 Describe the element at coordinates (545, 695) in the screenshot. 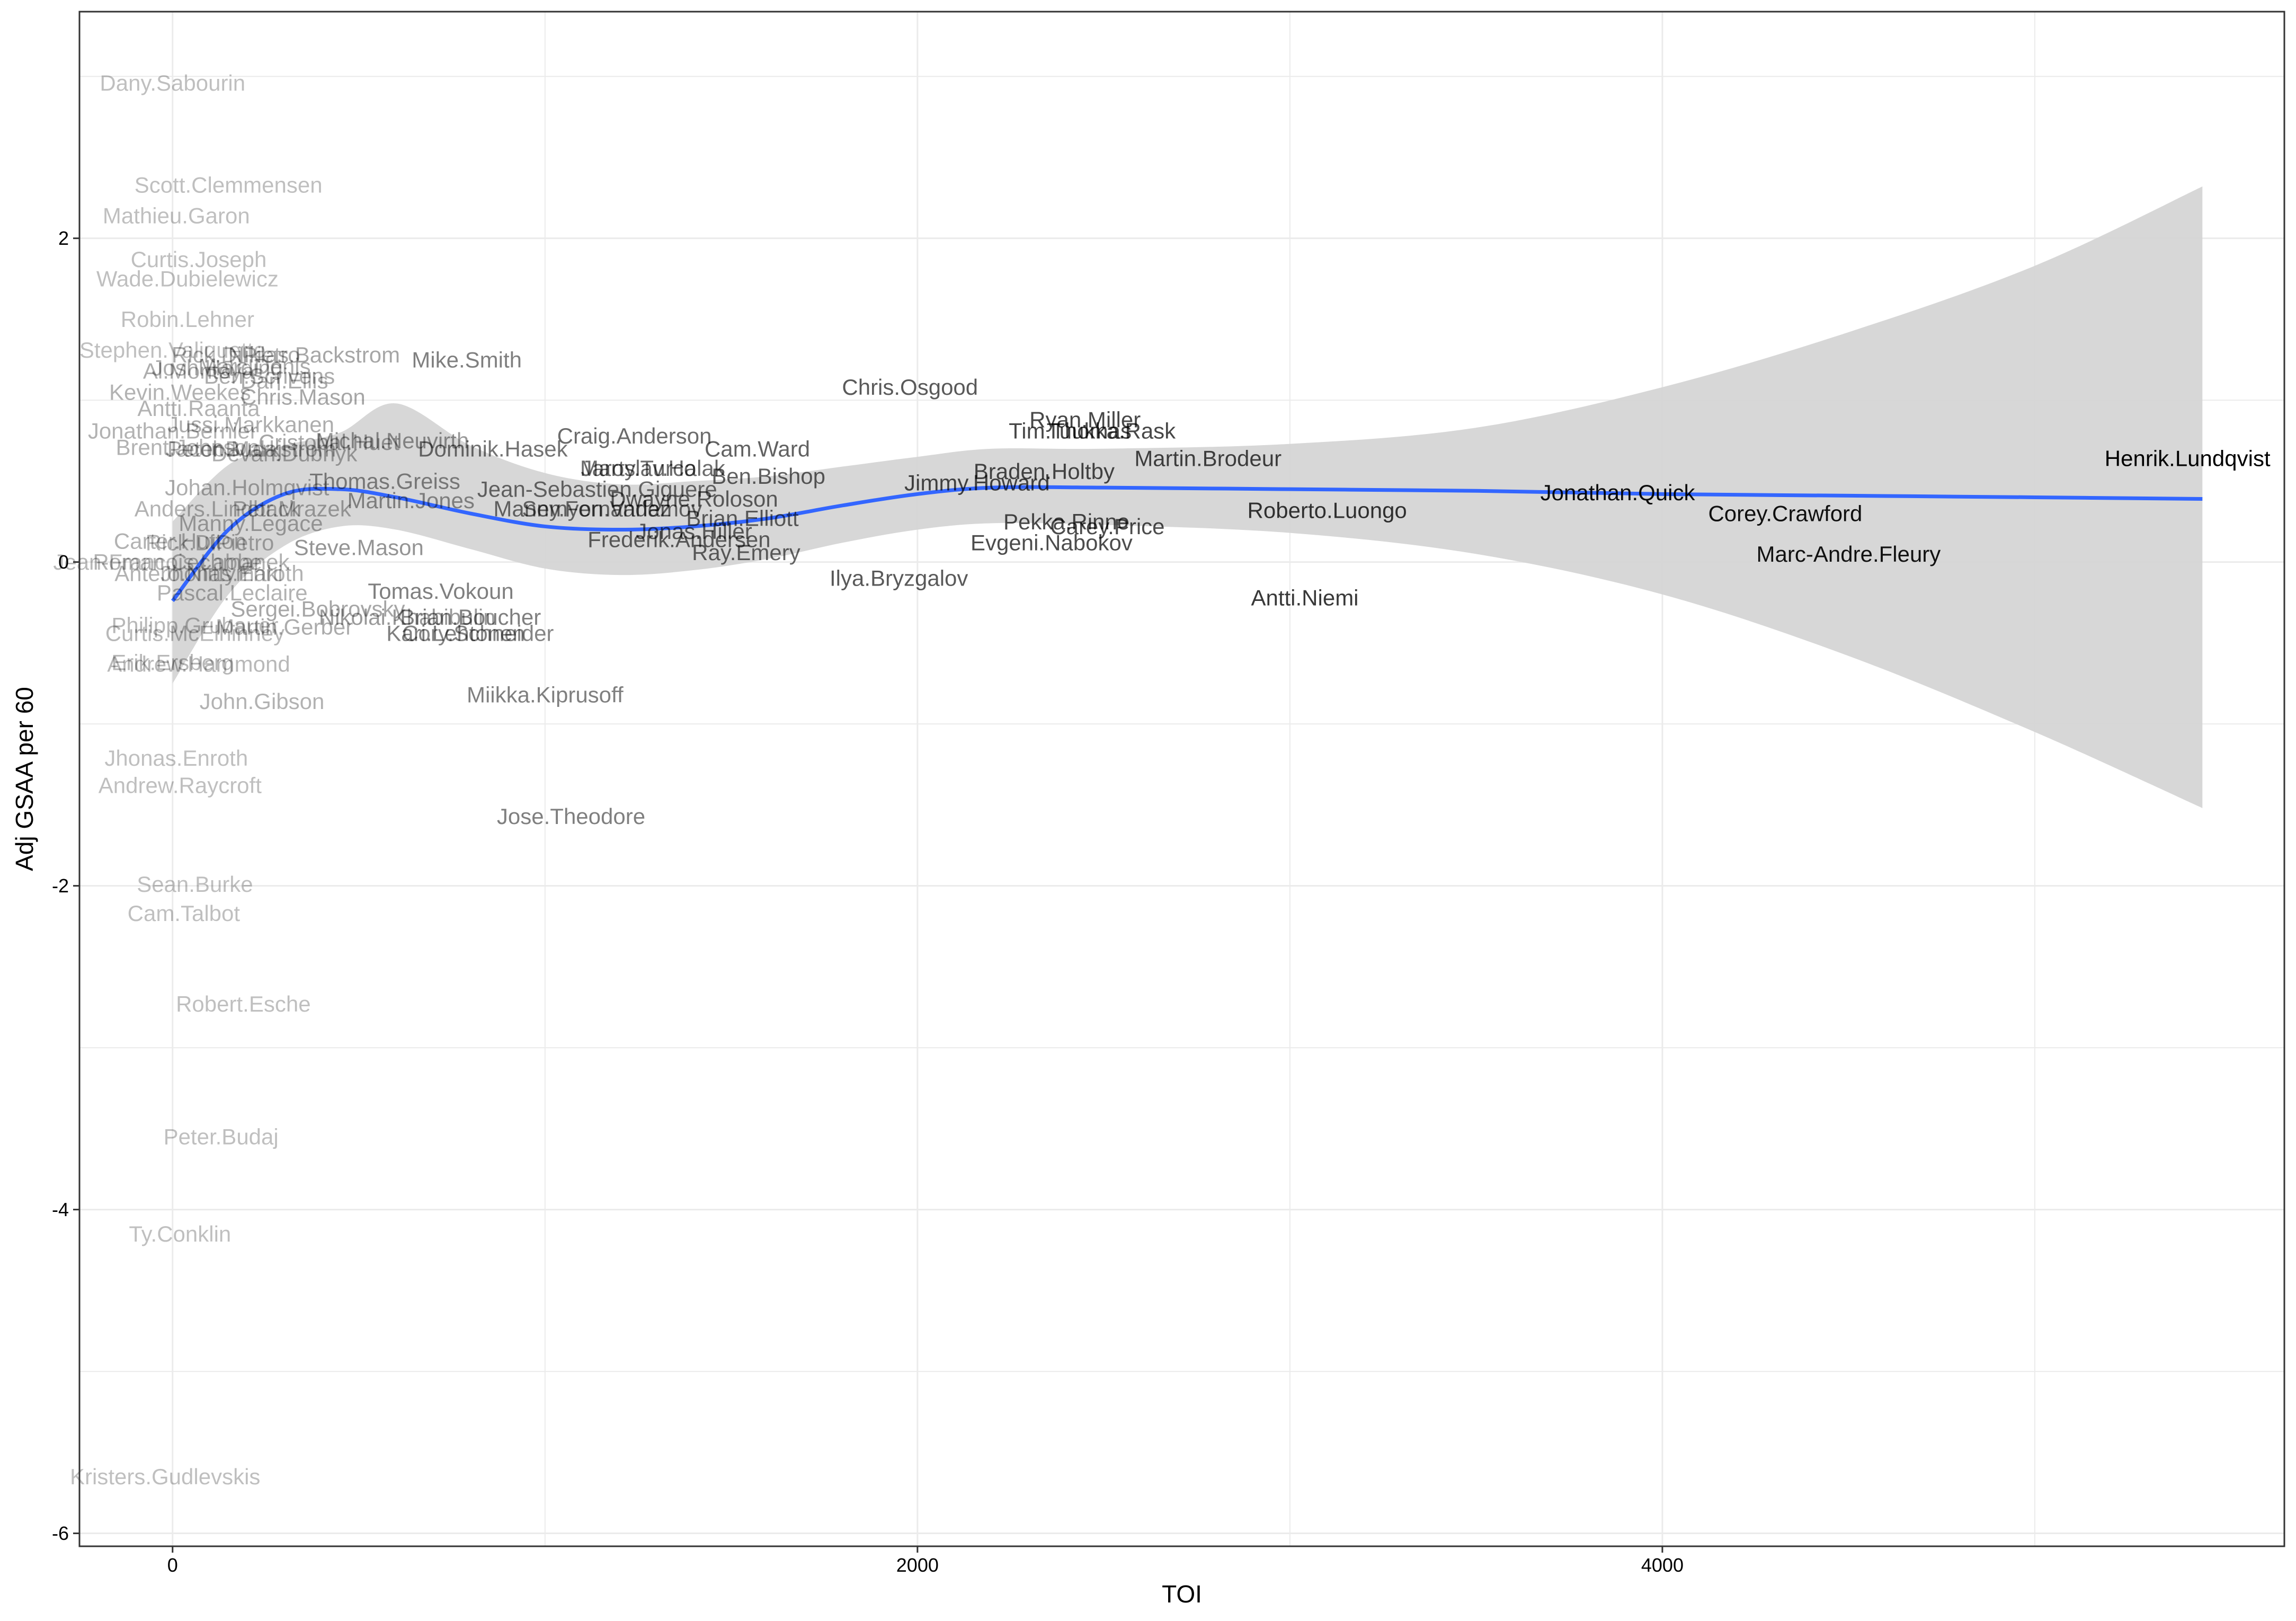

I see `point-label: Miikka.Kiprusoff` at that location.